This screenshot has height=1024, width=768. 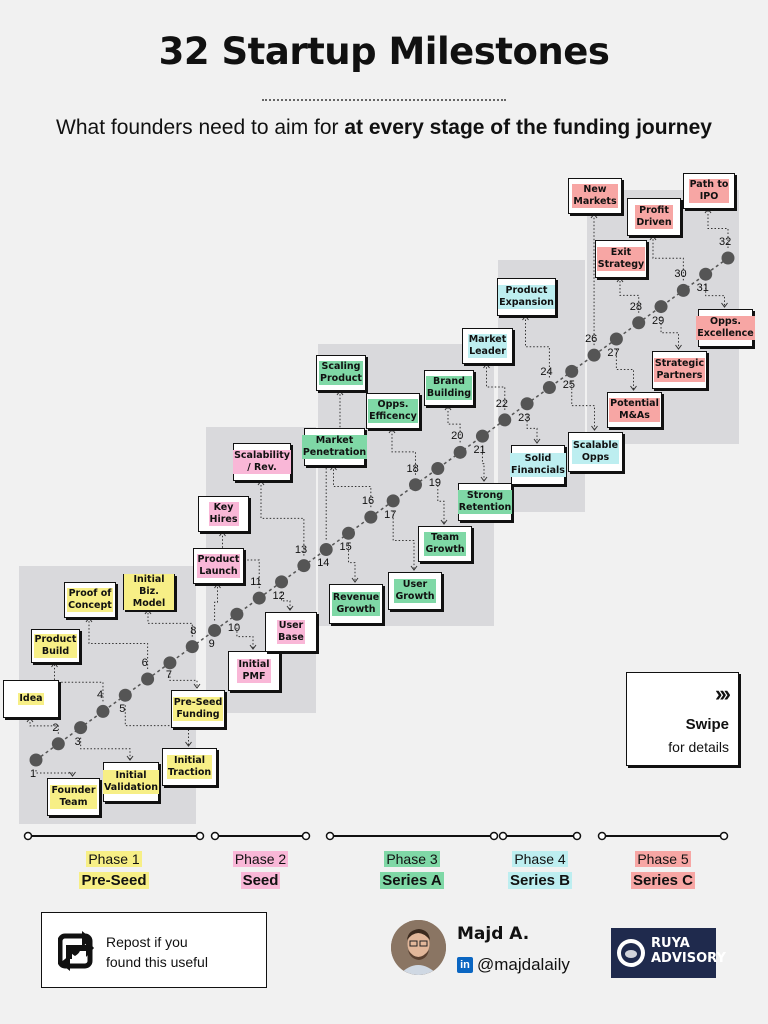 What do you see at coordinates (393, 411) in the screenshot?
I see `milestone-box-18: Opps. Efficency` at bounding box center [393, 411].